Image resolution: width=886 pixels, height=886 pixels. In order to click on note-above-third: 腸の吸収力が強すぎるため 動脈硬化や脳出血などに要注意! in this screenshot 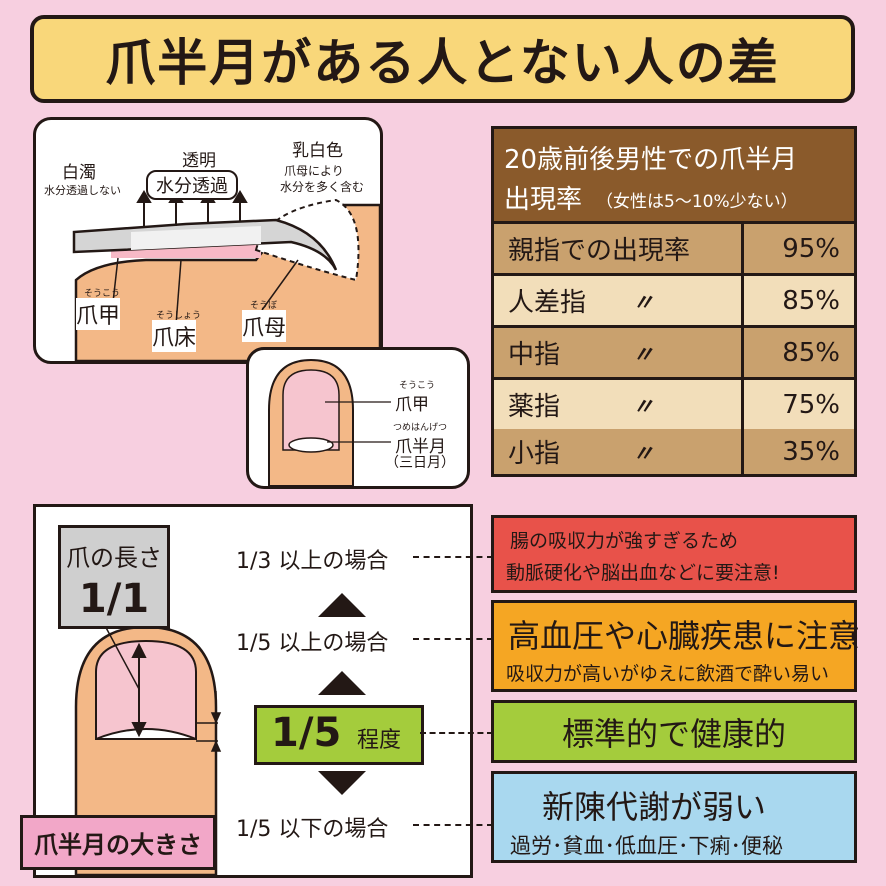, I will do `click(674, 554)`.